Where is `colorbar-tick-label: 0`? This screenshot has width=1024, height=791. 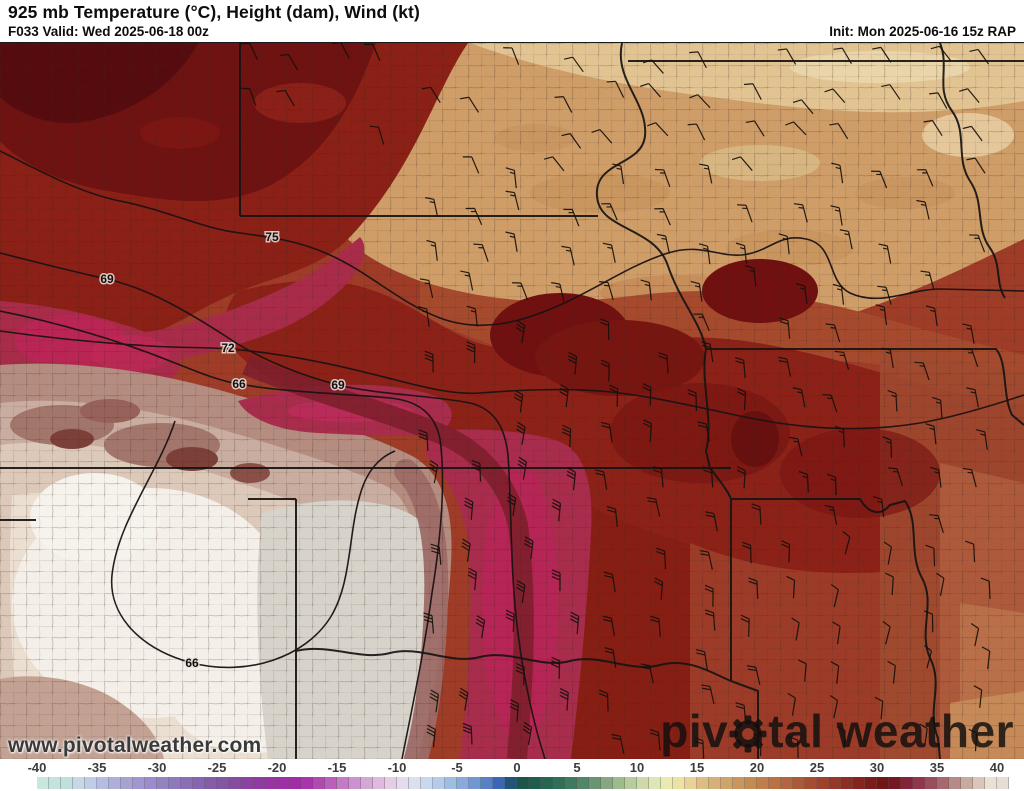
colorbar-tick-label: 0 is located at coordinates (517, 767).